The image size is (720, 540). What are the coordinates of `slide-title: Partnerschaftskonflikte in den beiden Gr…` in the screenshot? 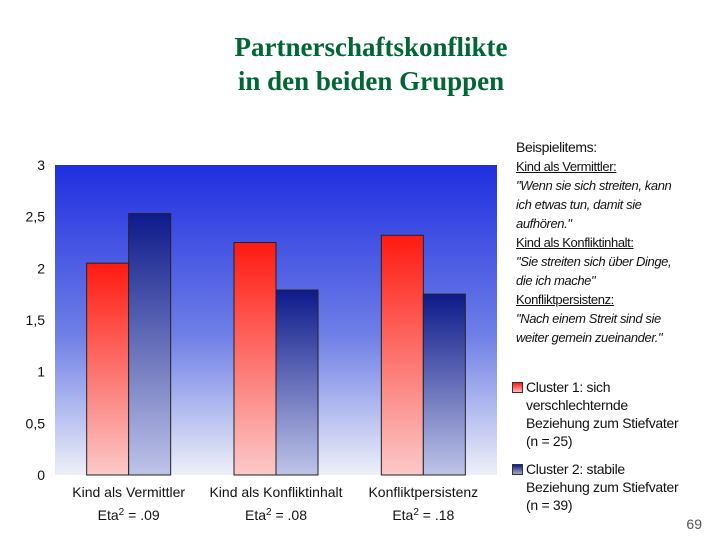 It's located at (360, 64).